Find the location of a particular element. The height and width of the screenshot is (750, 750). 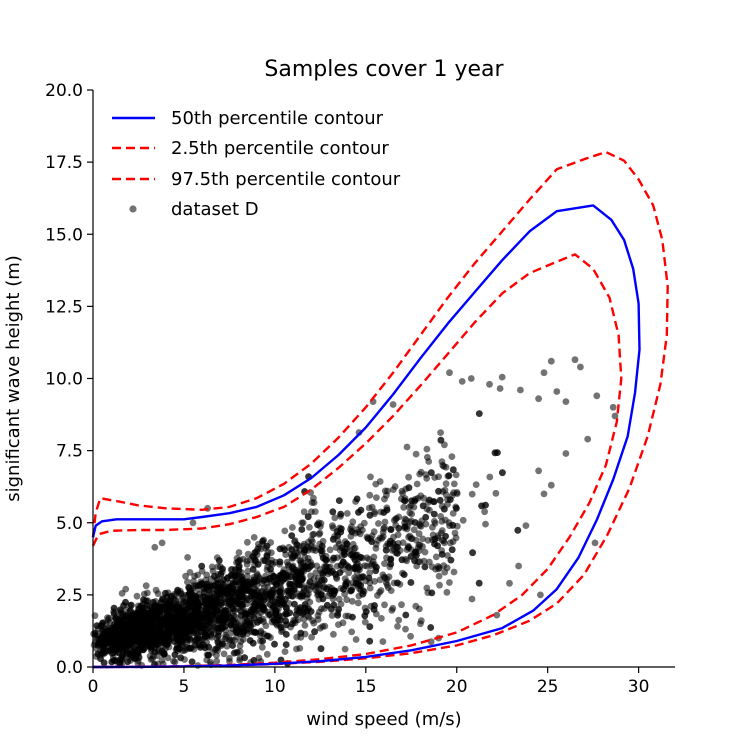

y-tick-label: 5.0 is located at coordinates (69, 524).